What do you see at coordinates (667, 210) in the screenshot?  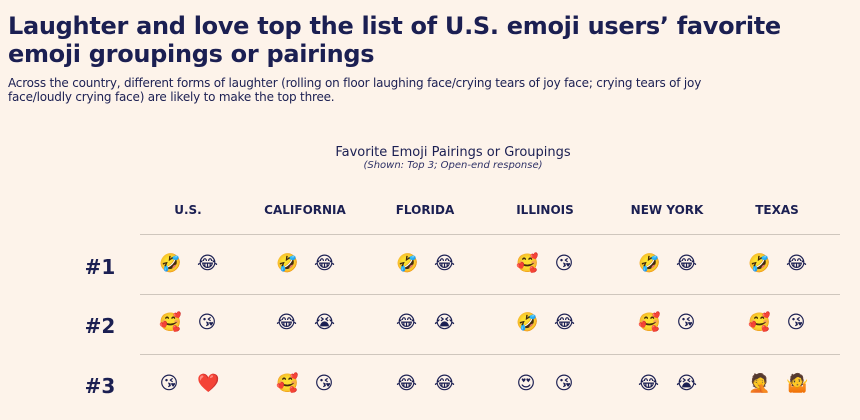 I see `column-header: NEW YORK` at bounding box center [667, 210].